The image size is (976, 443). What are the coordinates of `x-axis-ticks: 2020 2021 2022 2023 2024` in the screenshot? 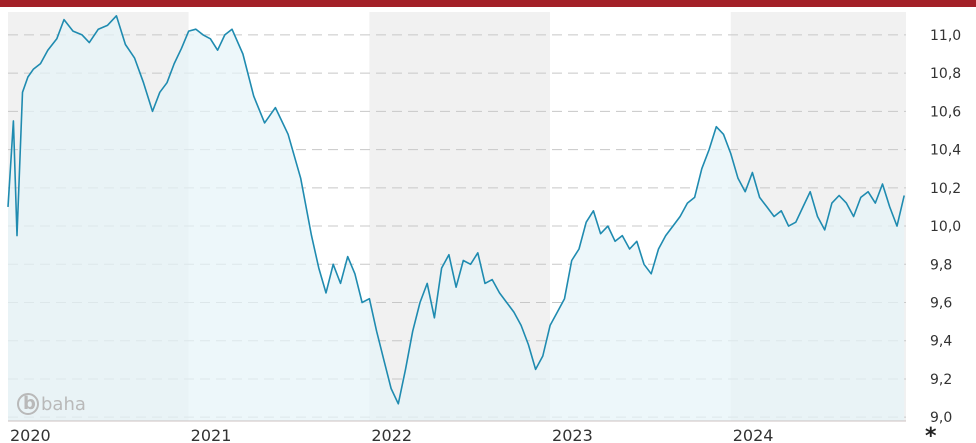 It's located at (391, 434).